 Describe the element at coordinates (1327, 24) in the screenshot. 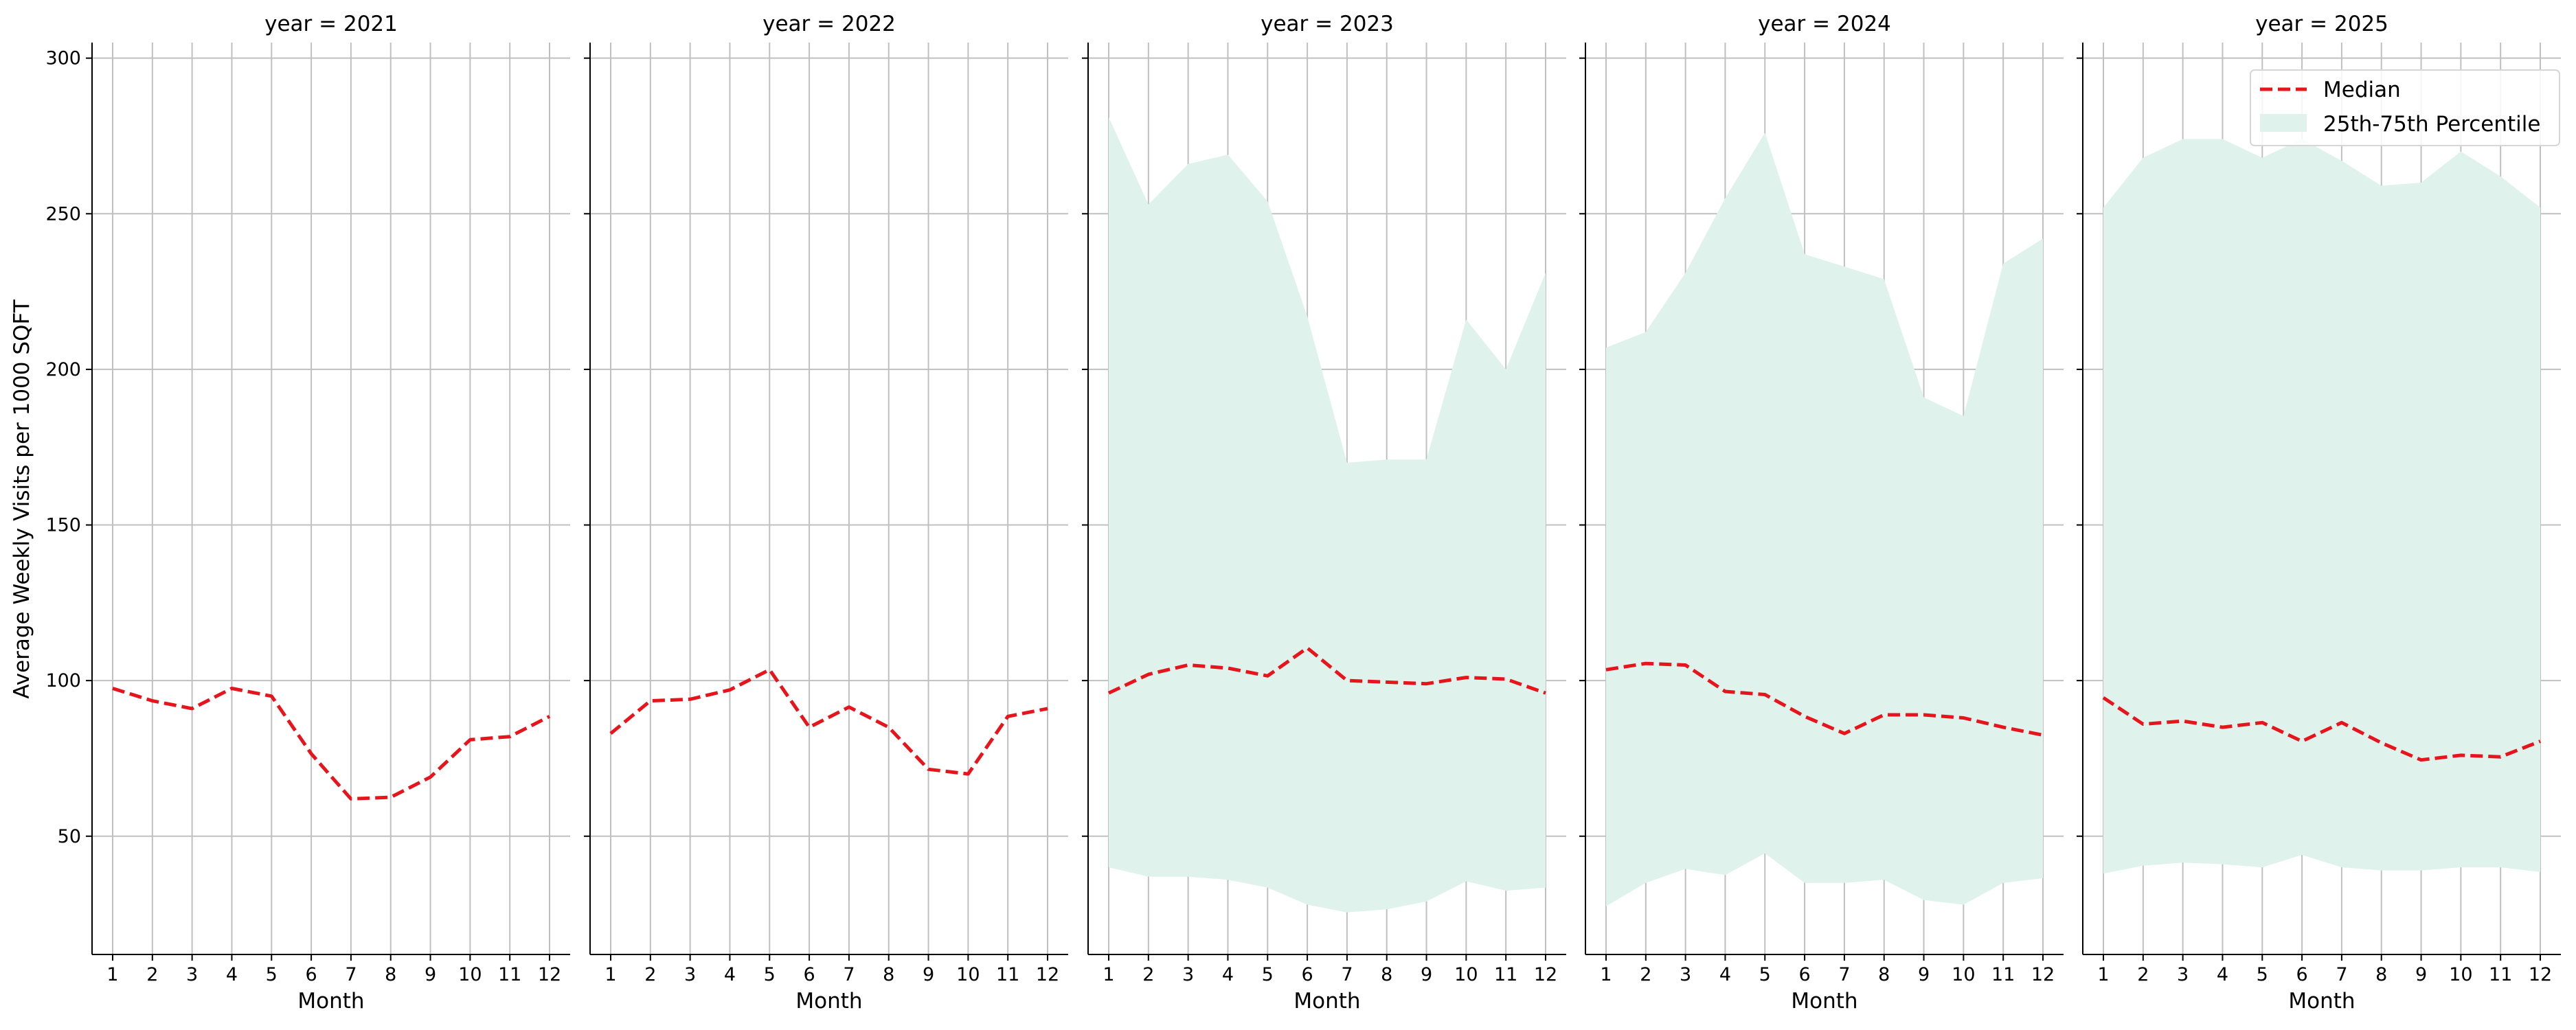

I see `panel-title: year = 2023` at that location.